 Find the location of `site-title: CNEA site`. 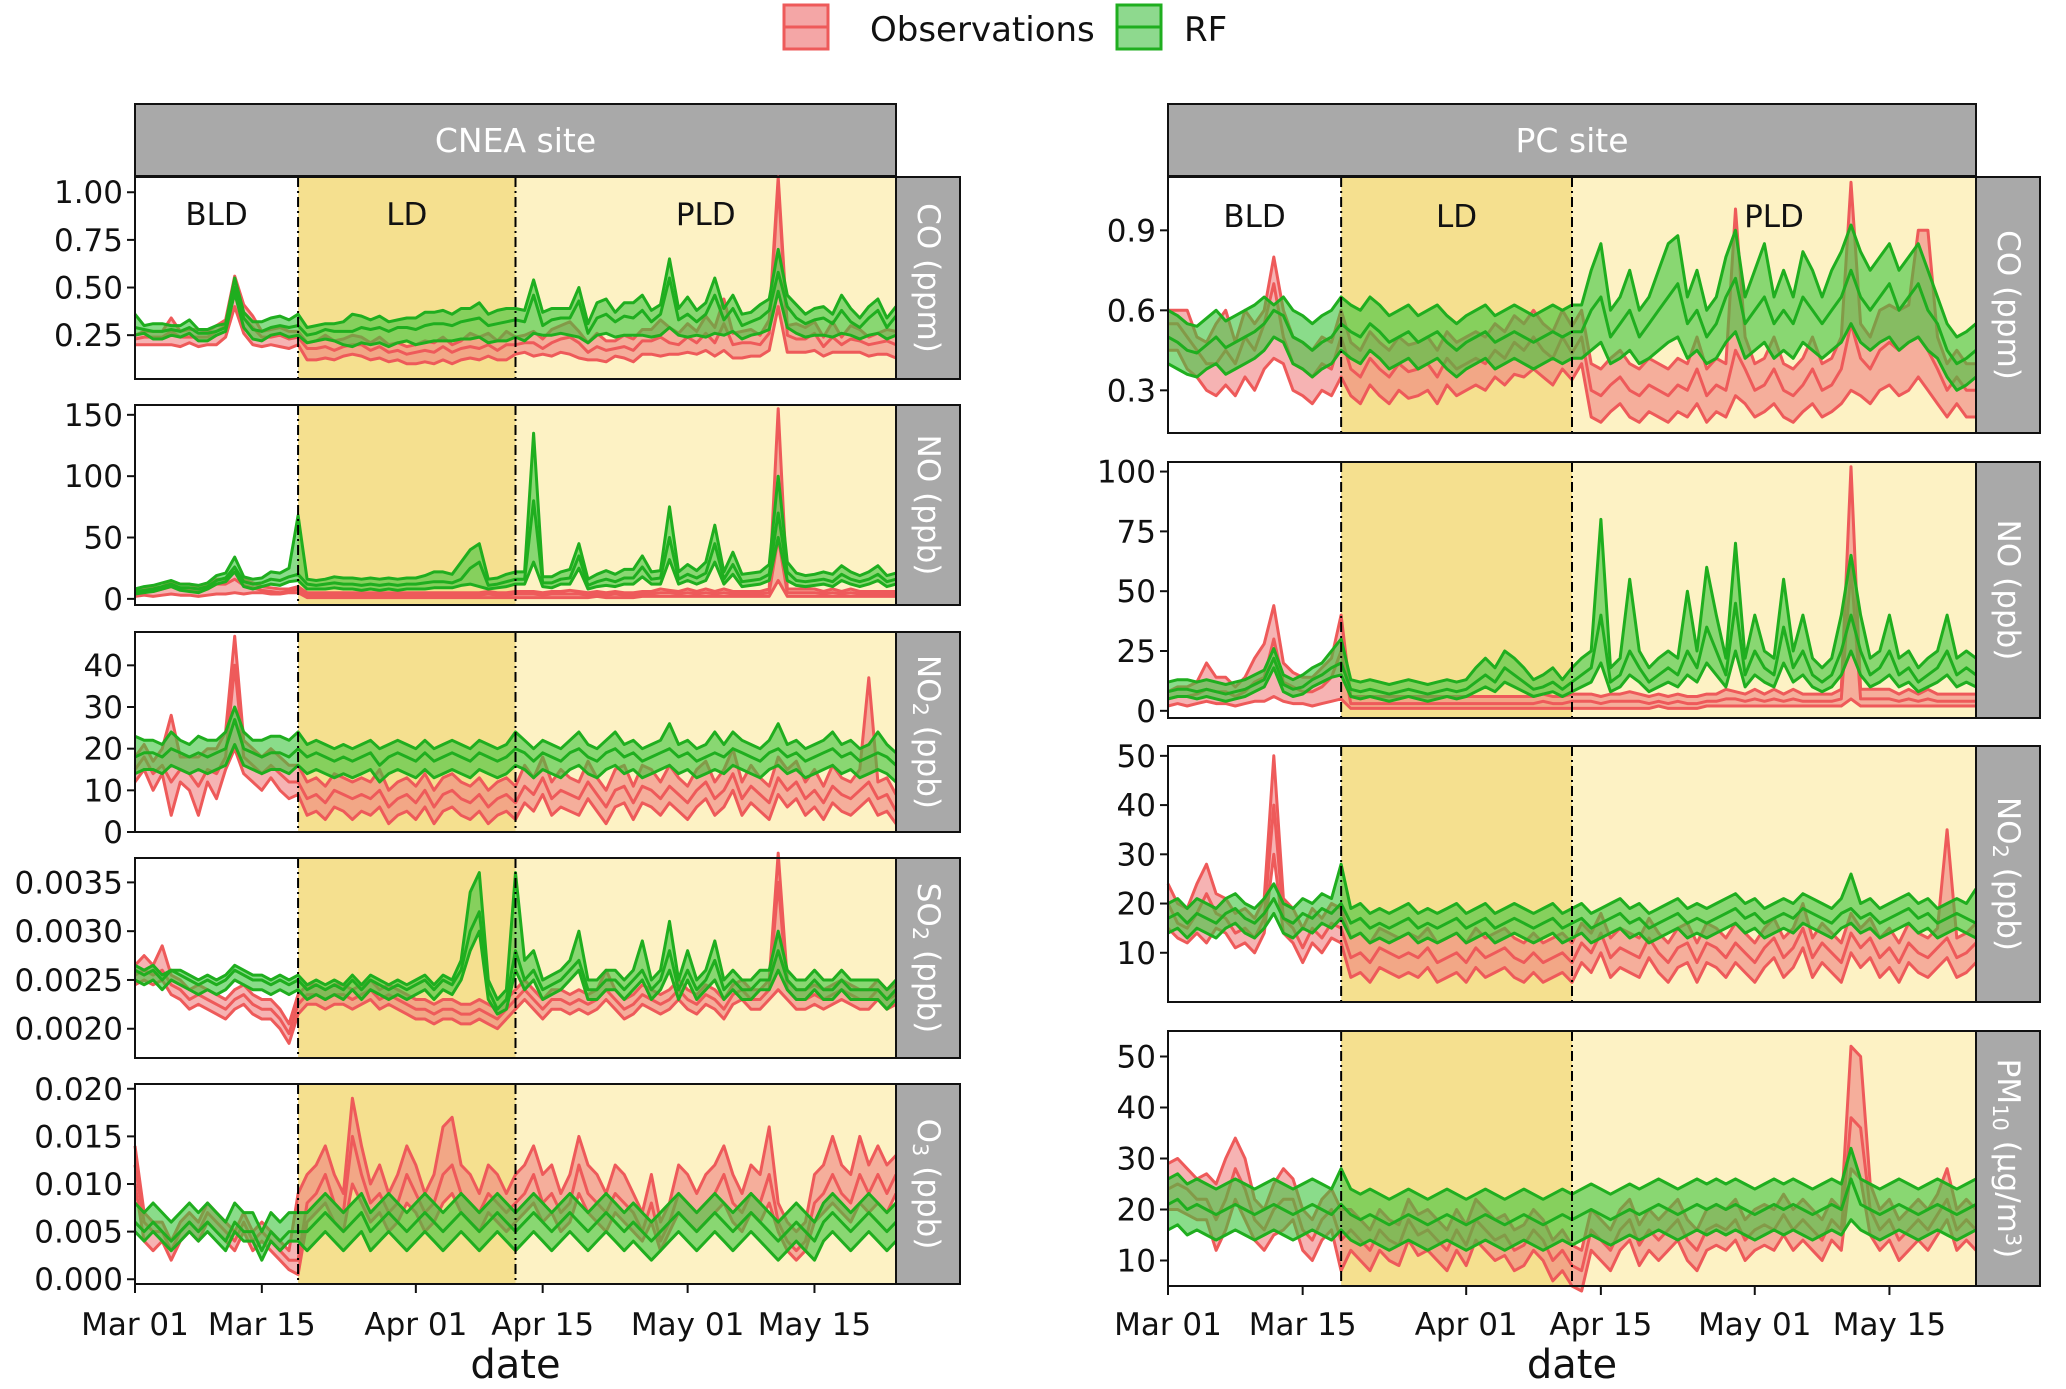

site-title: CNEA site is located at coordinates (515, 140).